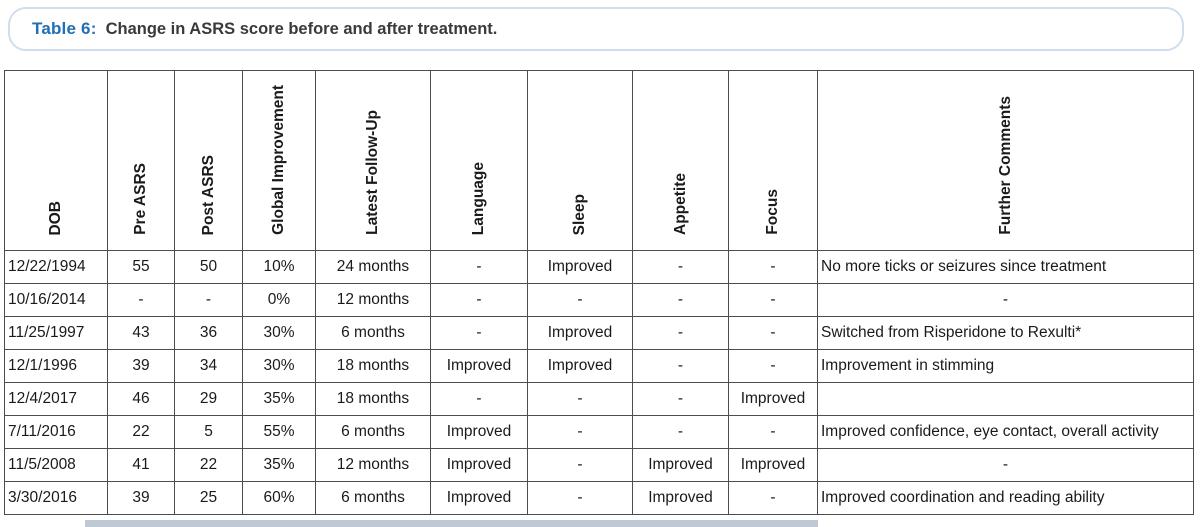 The height and width of the screenshot is (527, 1200). I want to click on table-cell-further-comments, so click(1005, 399).